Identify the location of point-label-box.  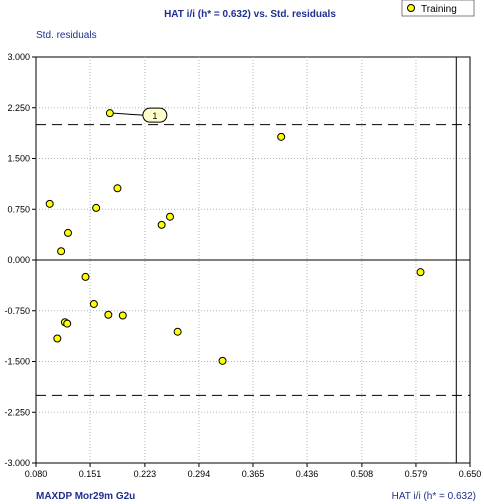
(155, 115).